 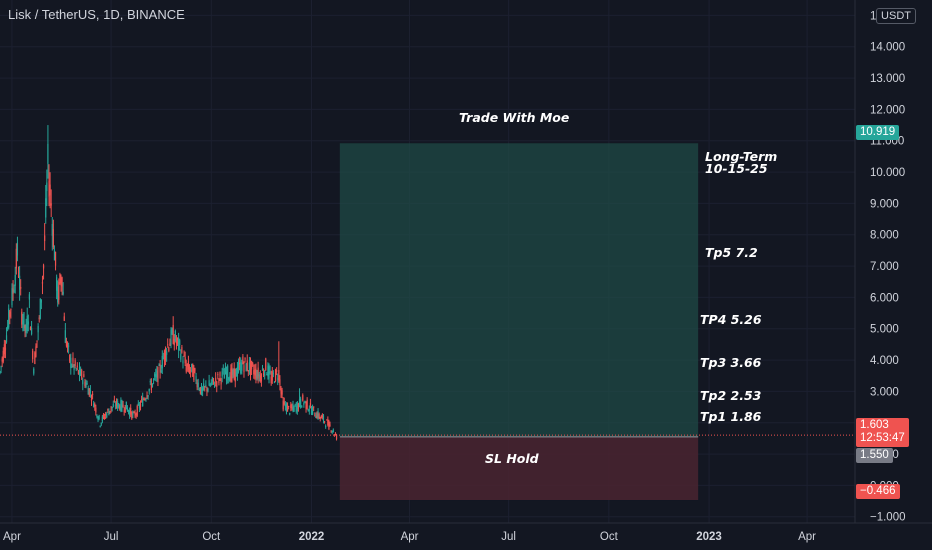 What do you see at coordinates (874, 455) in the screenshot?
I see `entry-price-badge: 1.550` at bounding box center [874, 455].